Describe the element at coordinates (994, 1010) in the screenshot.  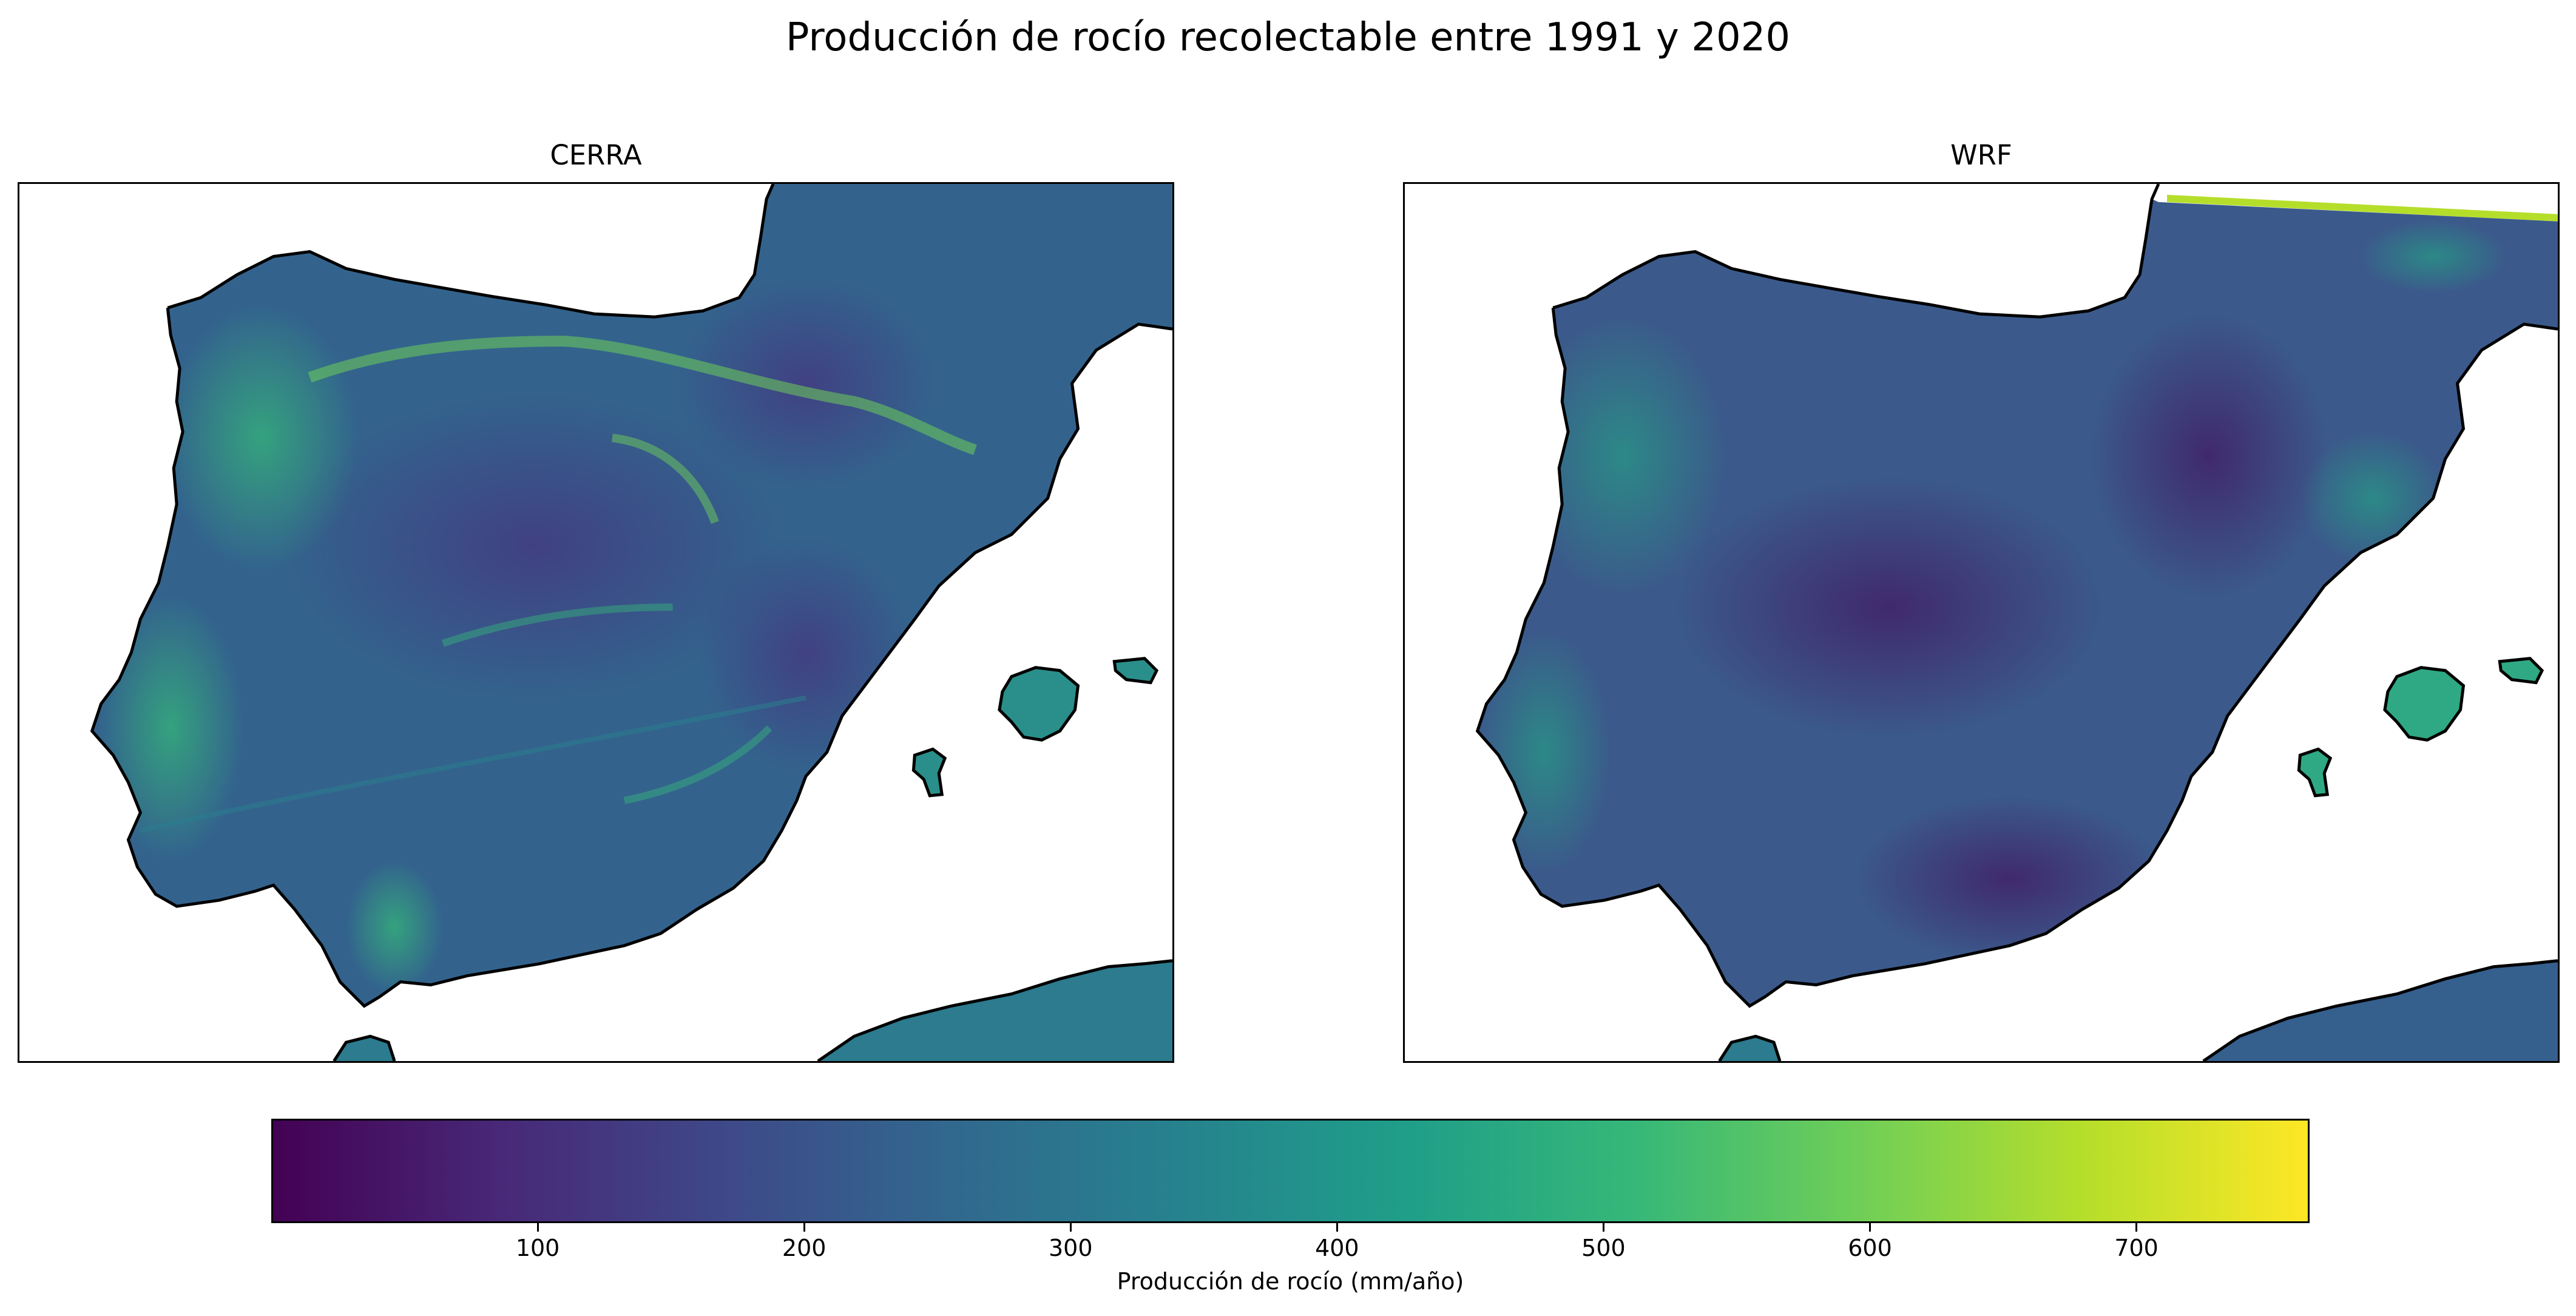
I see `cerra-north-africa` at that location.